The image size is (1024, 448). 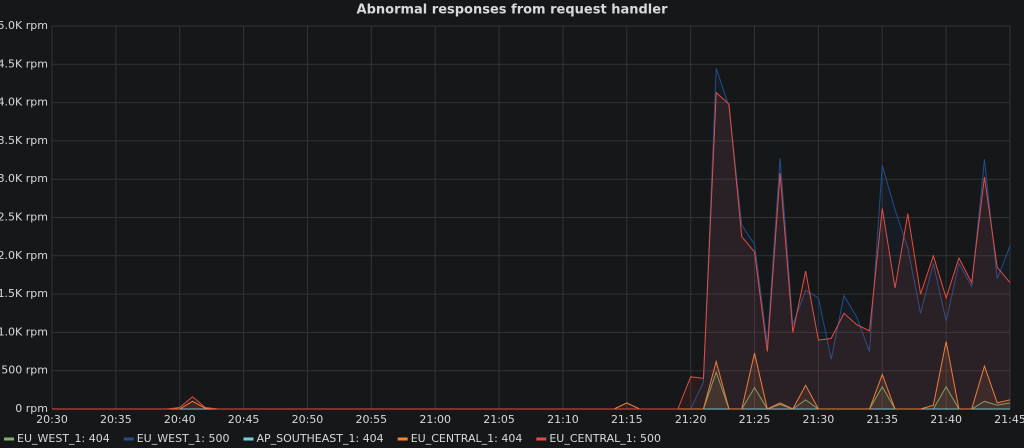 I want to click on y-tick-label: 1.5K rpm, so click(x=24, y=293).